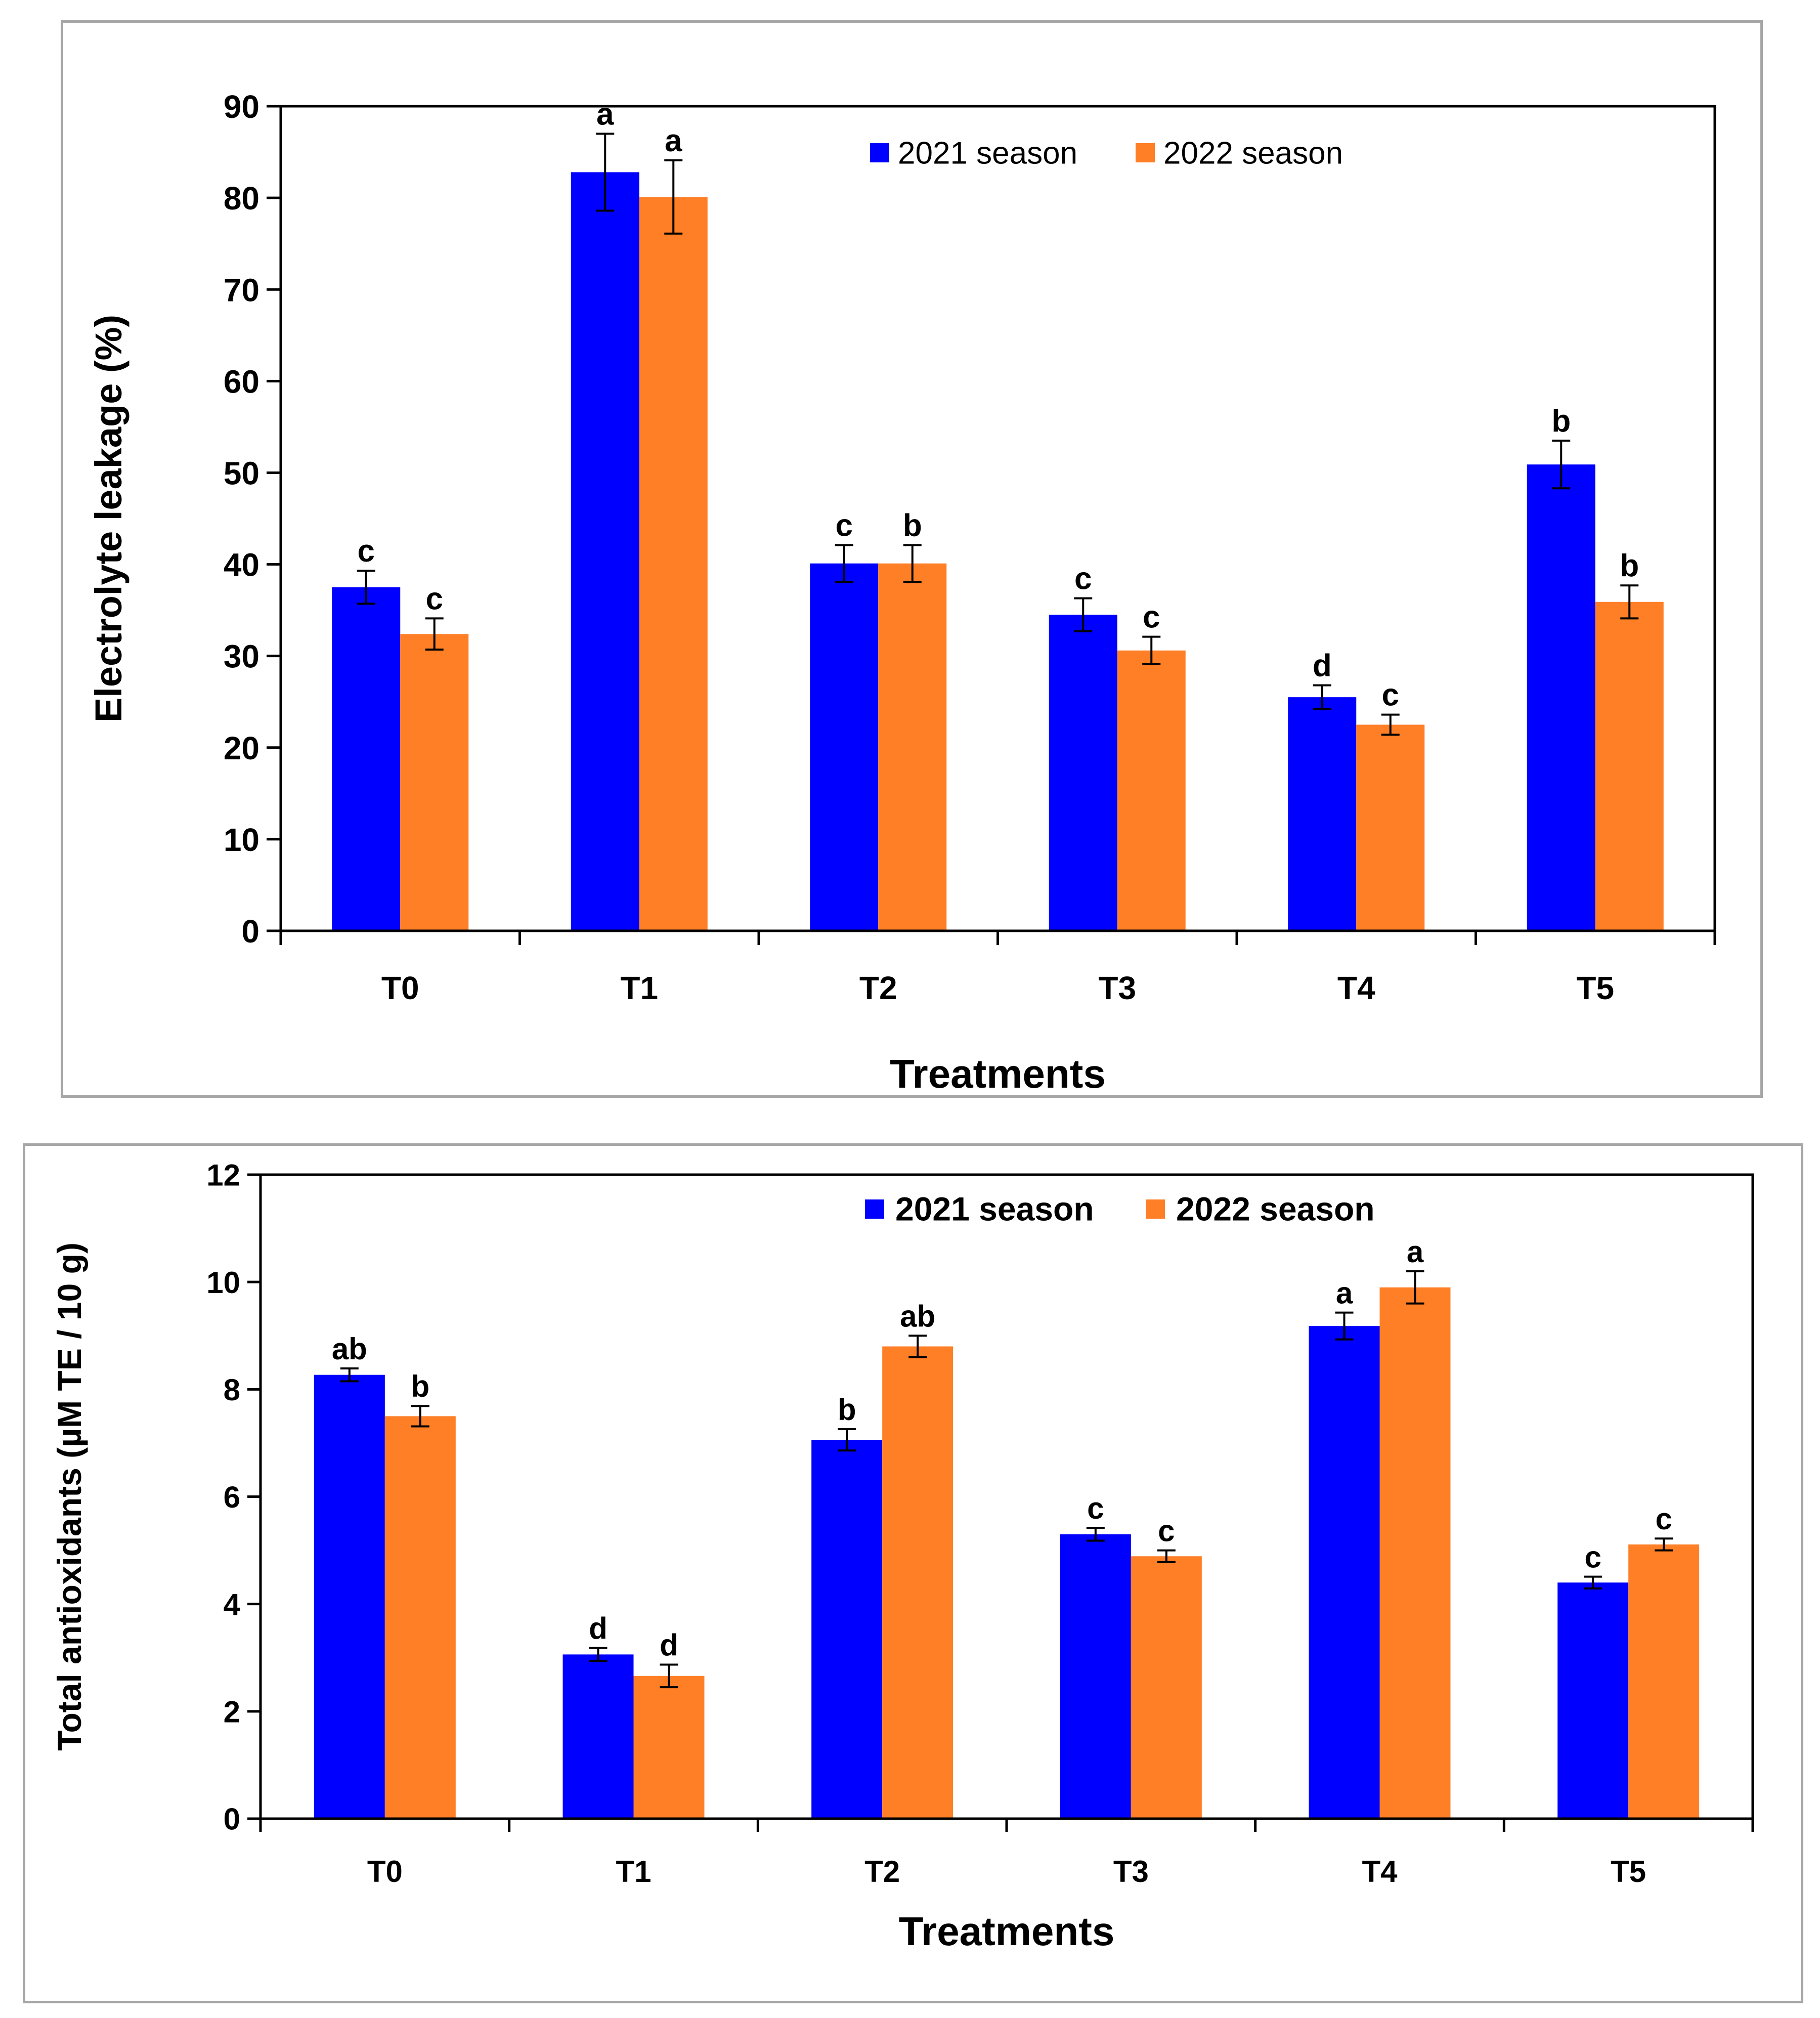 Image resolution: width=1820 pixels, height=2018 pixels. Describe the element at coordinates (232, 1604) in the screenshot. I see `y-tick-label: 4` at that location.